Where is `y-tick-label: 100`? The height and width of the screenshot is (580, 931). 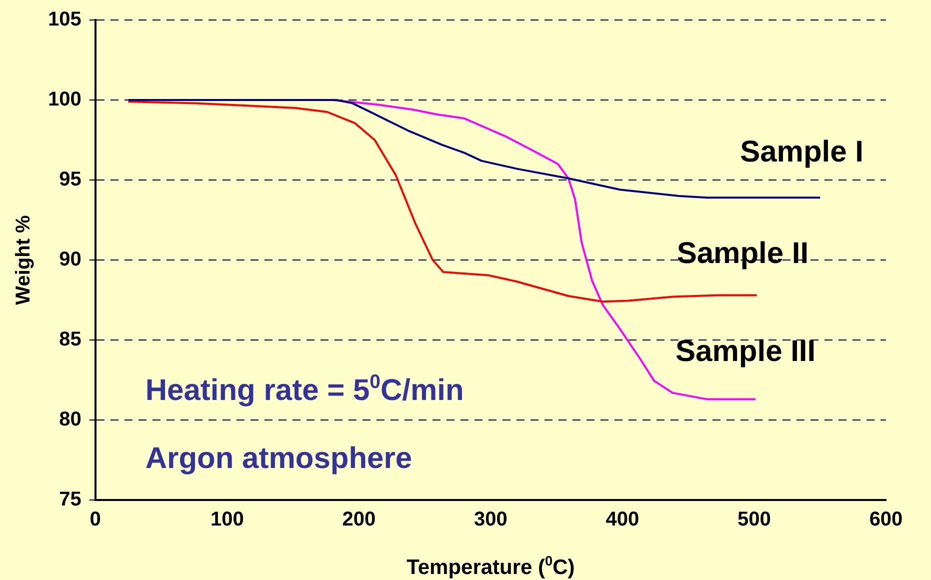 y-tick-label: 100 is located at coordinates (65, 99).